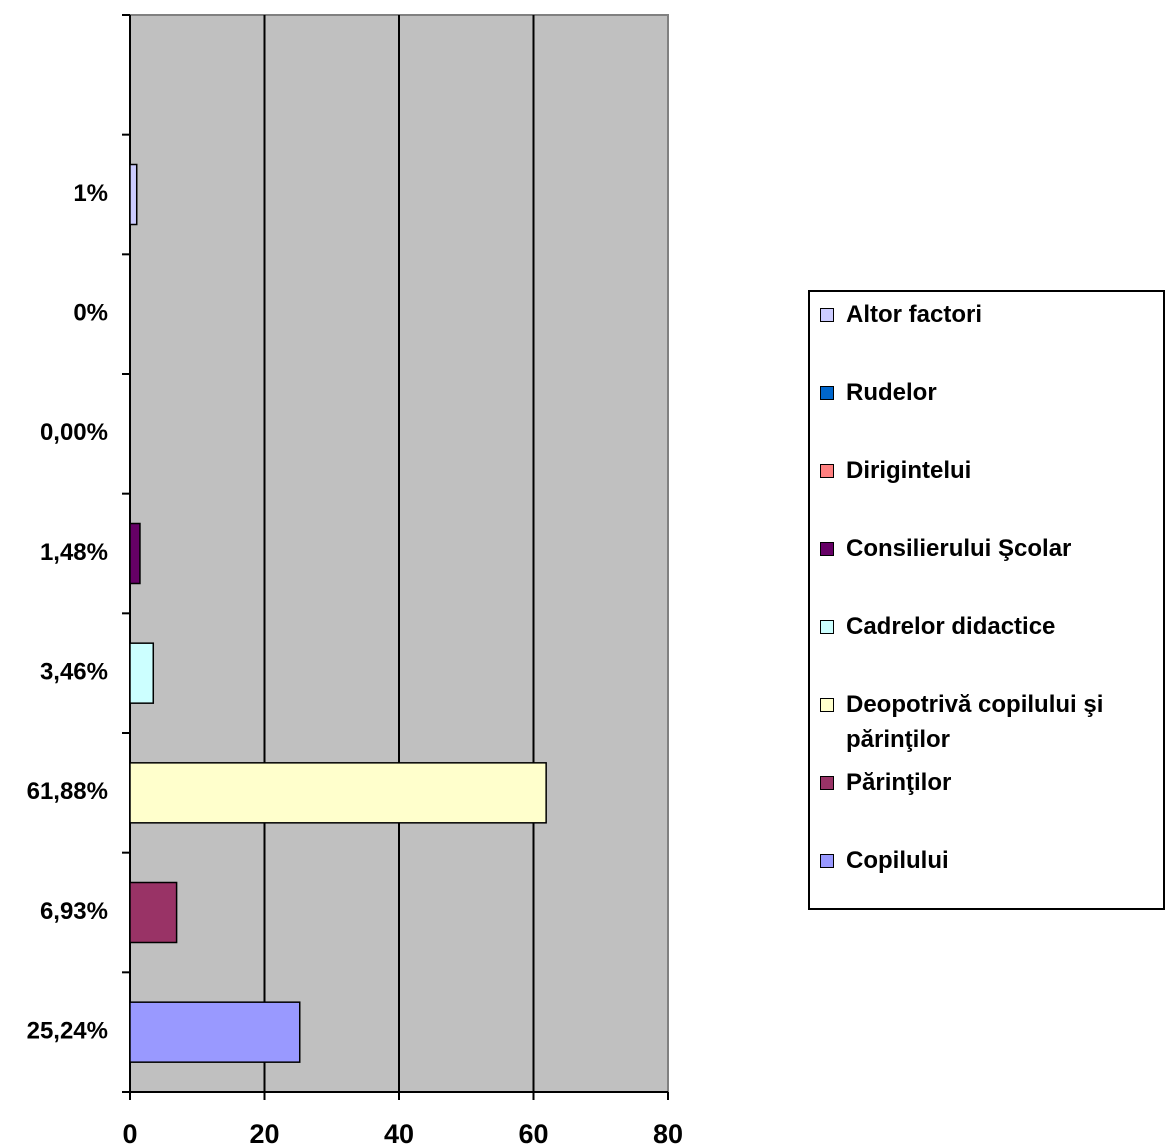 This screenshot has height=1147, width=1170. I want to click on y-tick-label: 3,46%, so click(74, 672).